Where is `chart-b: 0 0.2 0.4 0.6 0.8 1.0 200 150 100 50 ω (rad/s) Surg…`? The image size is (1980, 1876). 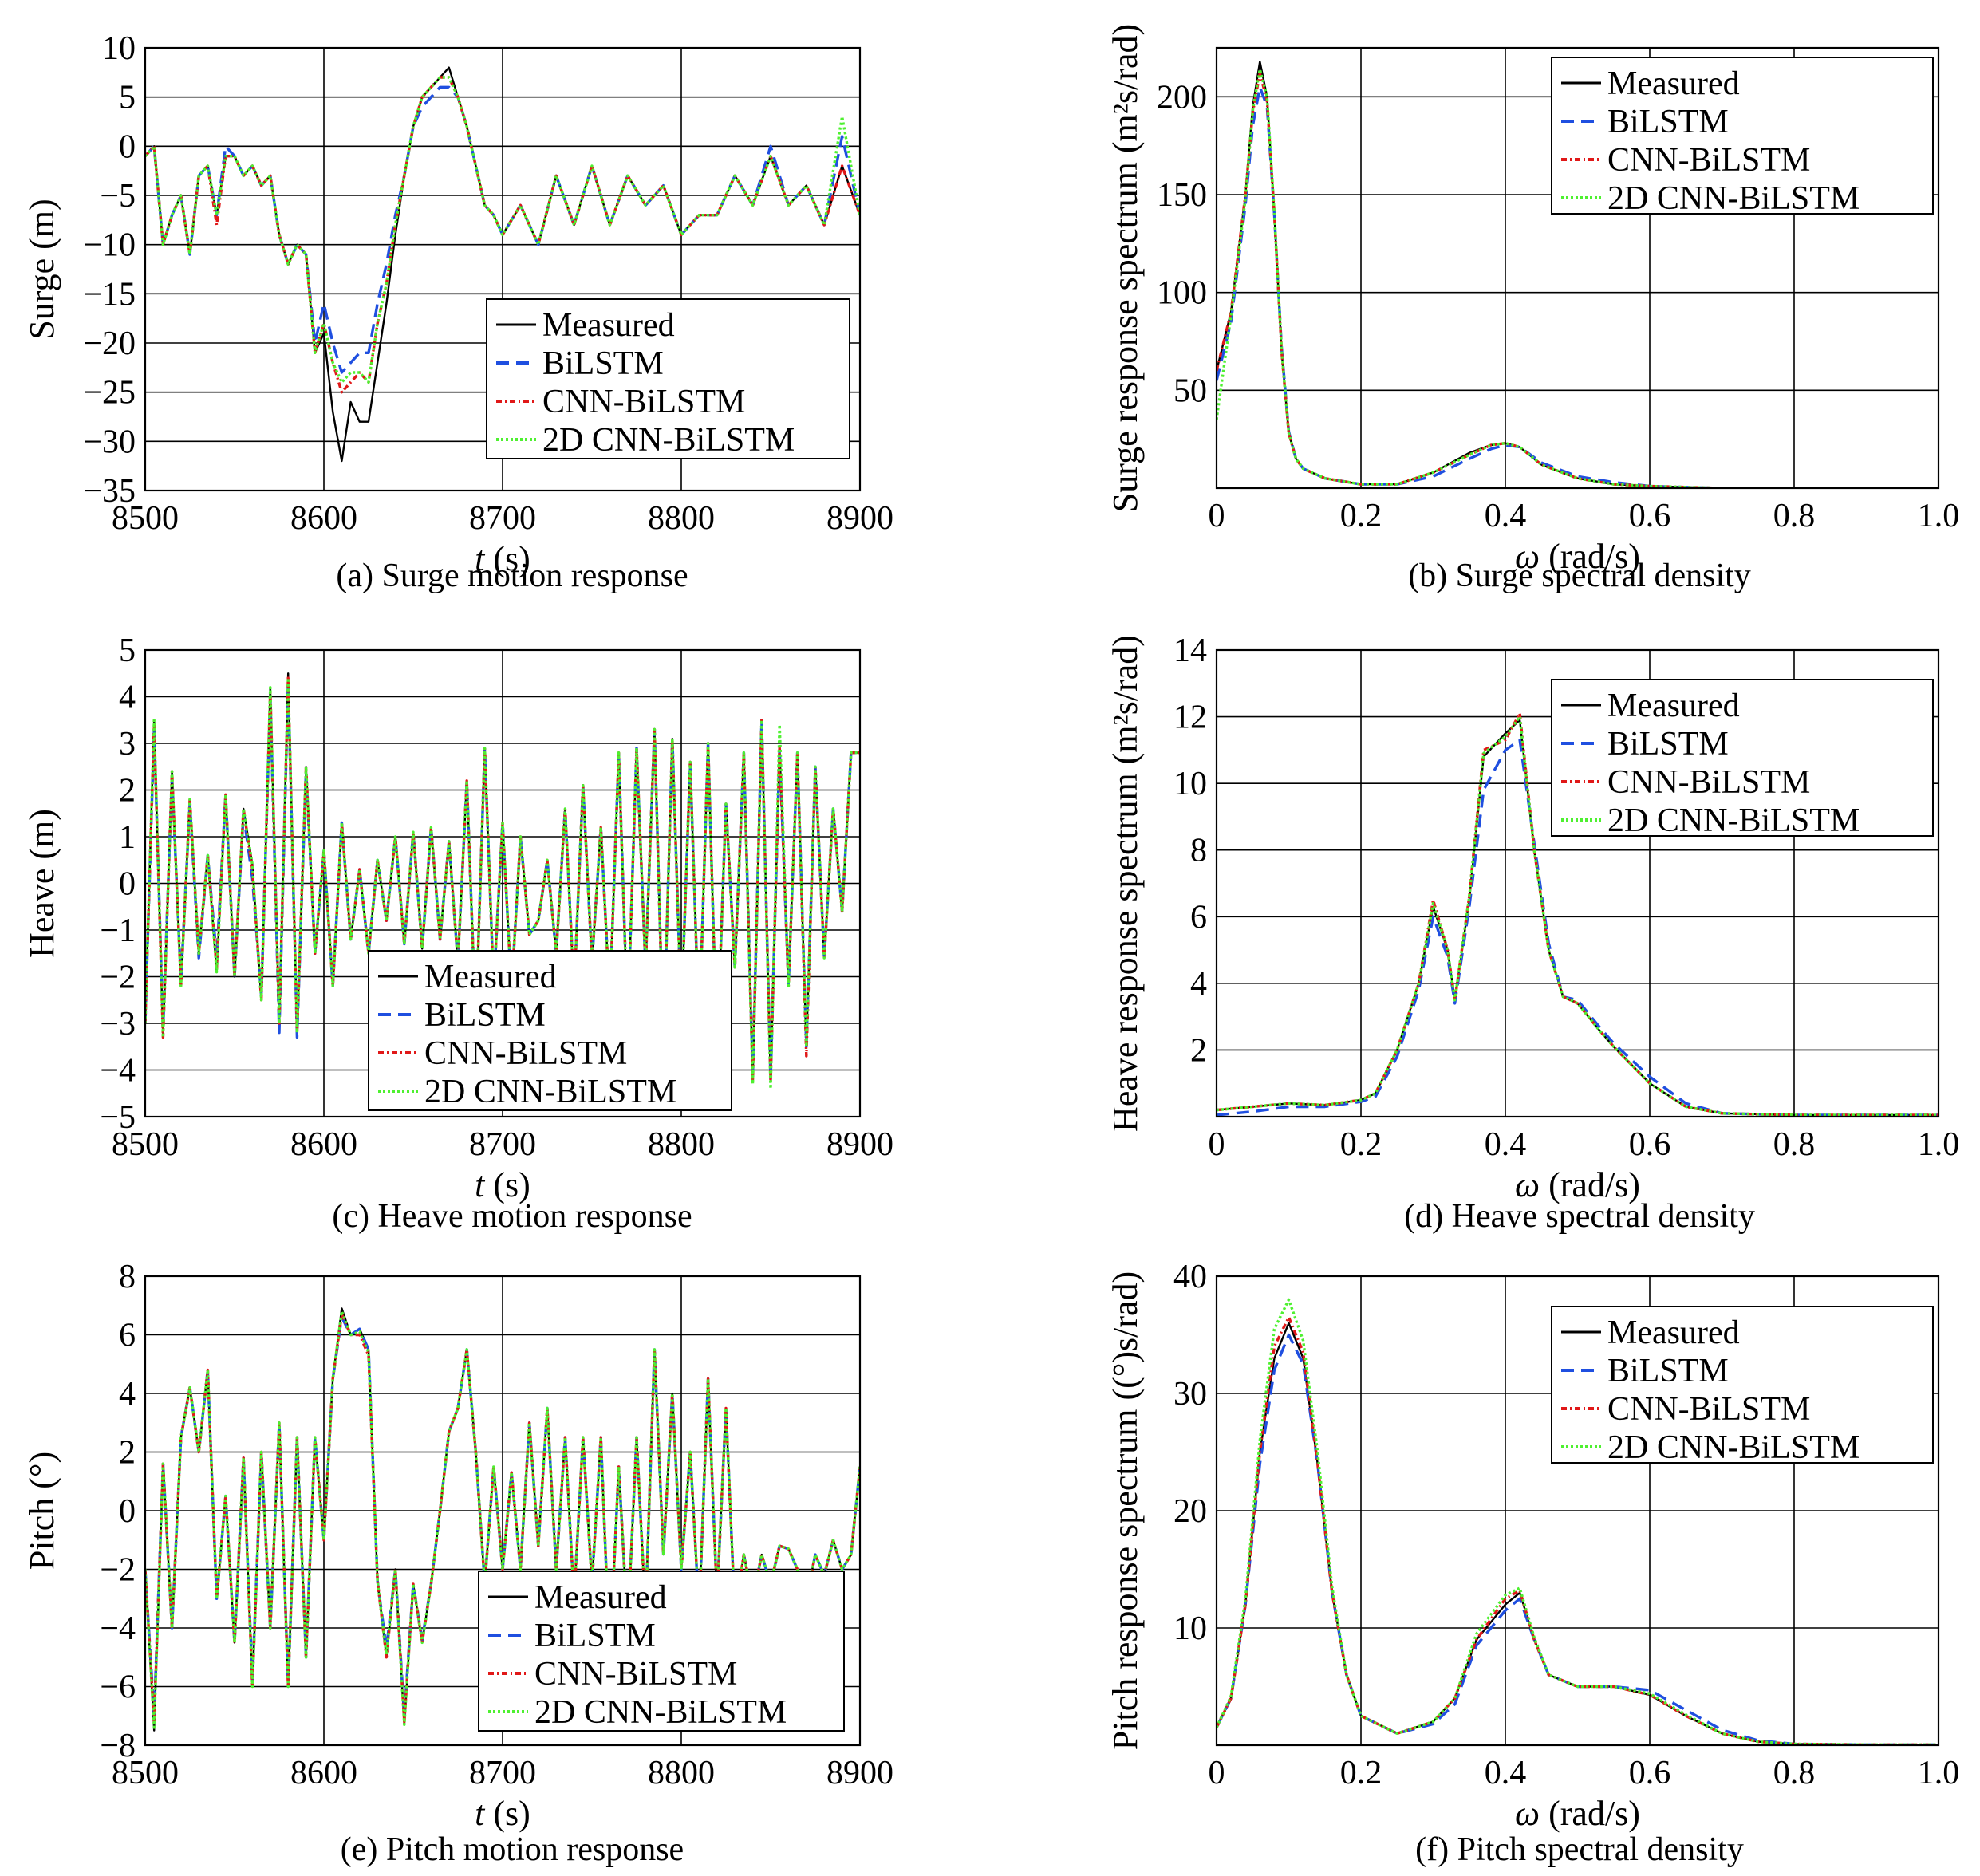 chart-b: 0 0.2 0.4 0.6 0.8 1.0 200 150 100 50 ω (rad/s) Surg… is located at coordinates (1532, 309).